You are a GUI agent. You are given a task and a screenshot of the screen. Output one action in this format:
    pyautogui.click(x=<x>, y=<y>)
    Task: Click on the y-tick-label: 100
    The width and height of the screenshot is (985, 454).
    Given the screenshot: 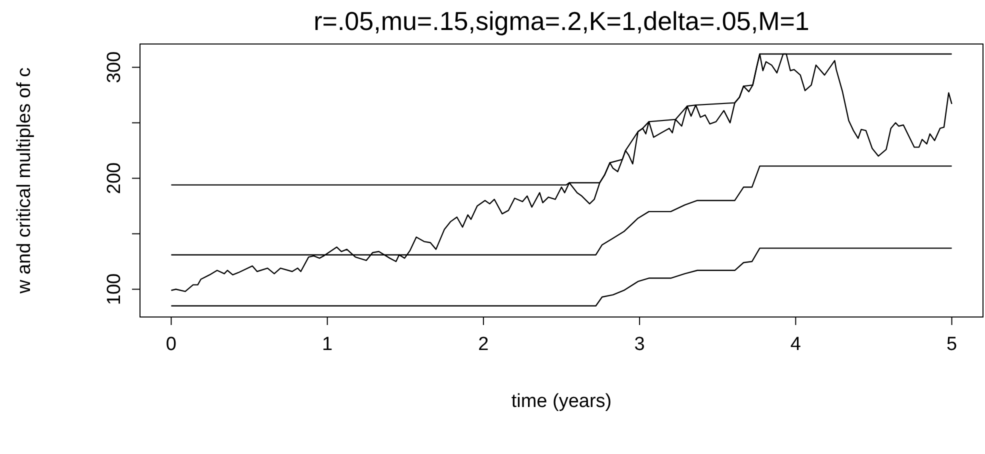 What is the action you would take?
    pyautogui.click(x=114, y=289)
    